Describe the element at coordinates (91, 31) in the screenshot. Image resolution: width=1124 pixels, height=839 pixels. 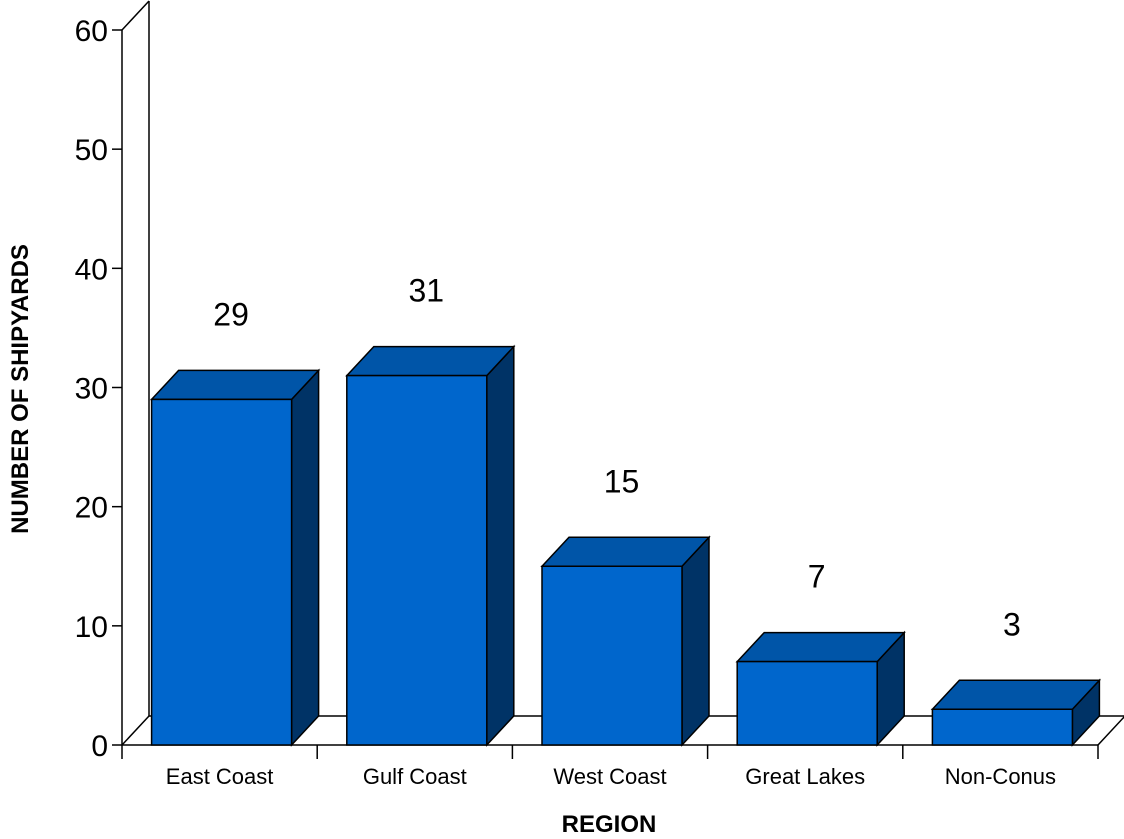
I see `y-tick-label: 60` at that location.